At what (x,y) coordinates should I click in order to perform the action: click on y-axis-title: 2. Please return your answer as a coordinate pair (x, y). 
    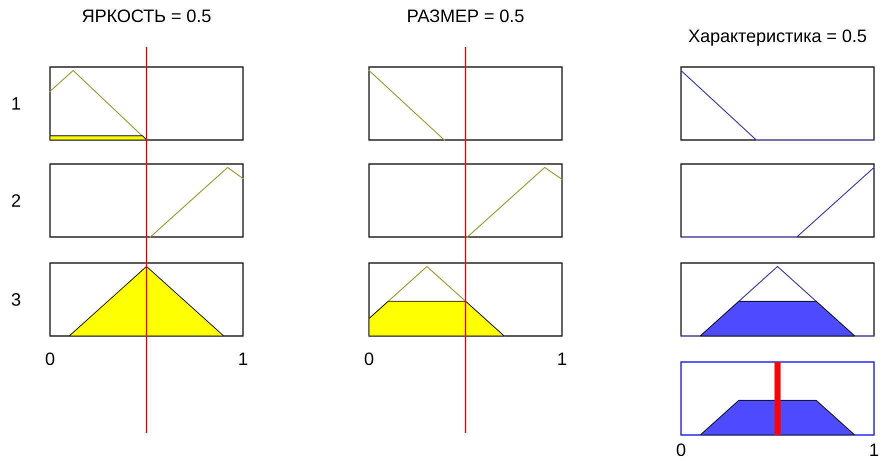
    Looking at the image, I should click on (16, 200).